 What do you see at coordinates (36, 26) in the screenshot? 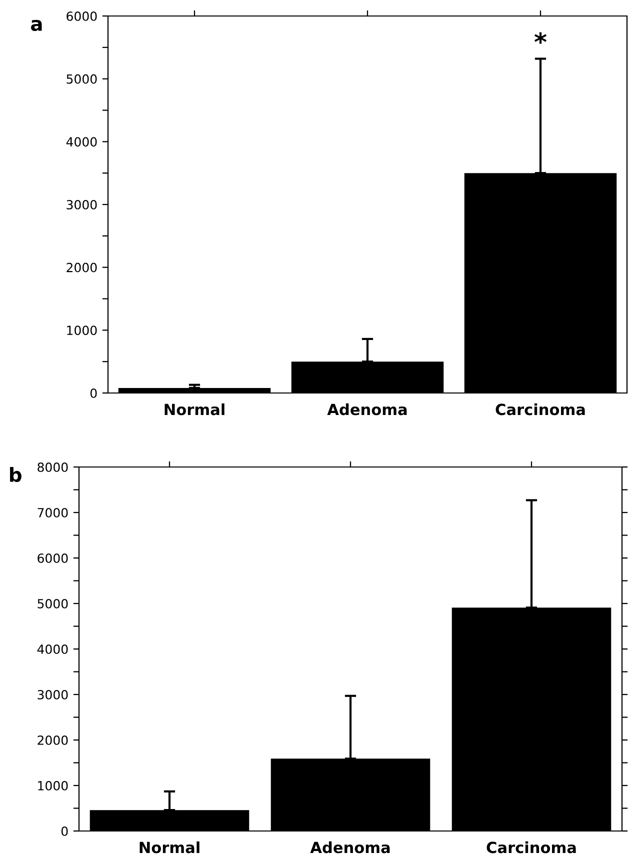
I see `chart-title: a` at bounding box center [36, 26].